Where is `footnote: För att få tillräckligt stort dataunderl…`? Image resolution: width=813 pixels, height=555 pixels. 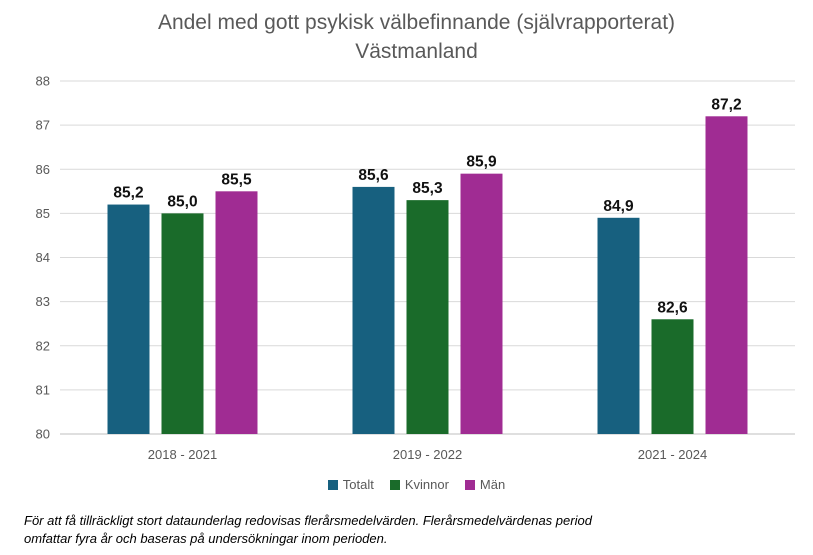
footnote: För att få tillräckligt stort dataunderl… is located at coordinates (374, 530).